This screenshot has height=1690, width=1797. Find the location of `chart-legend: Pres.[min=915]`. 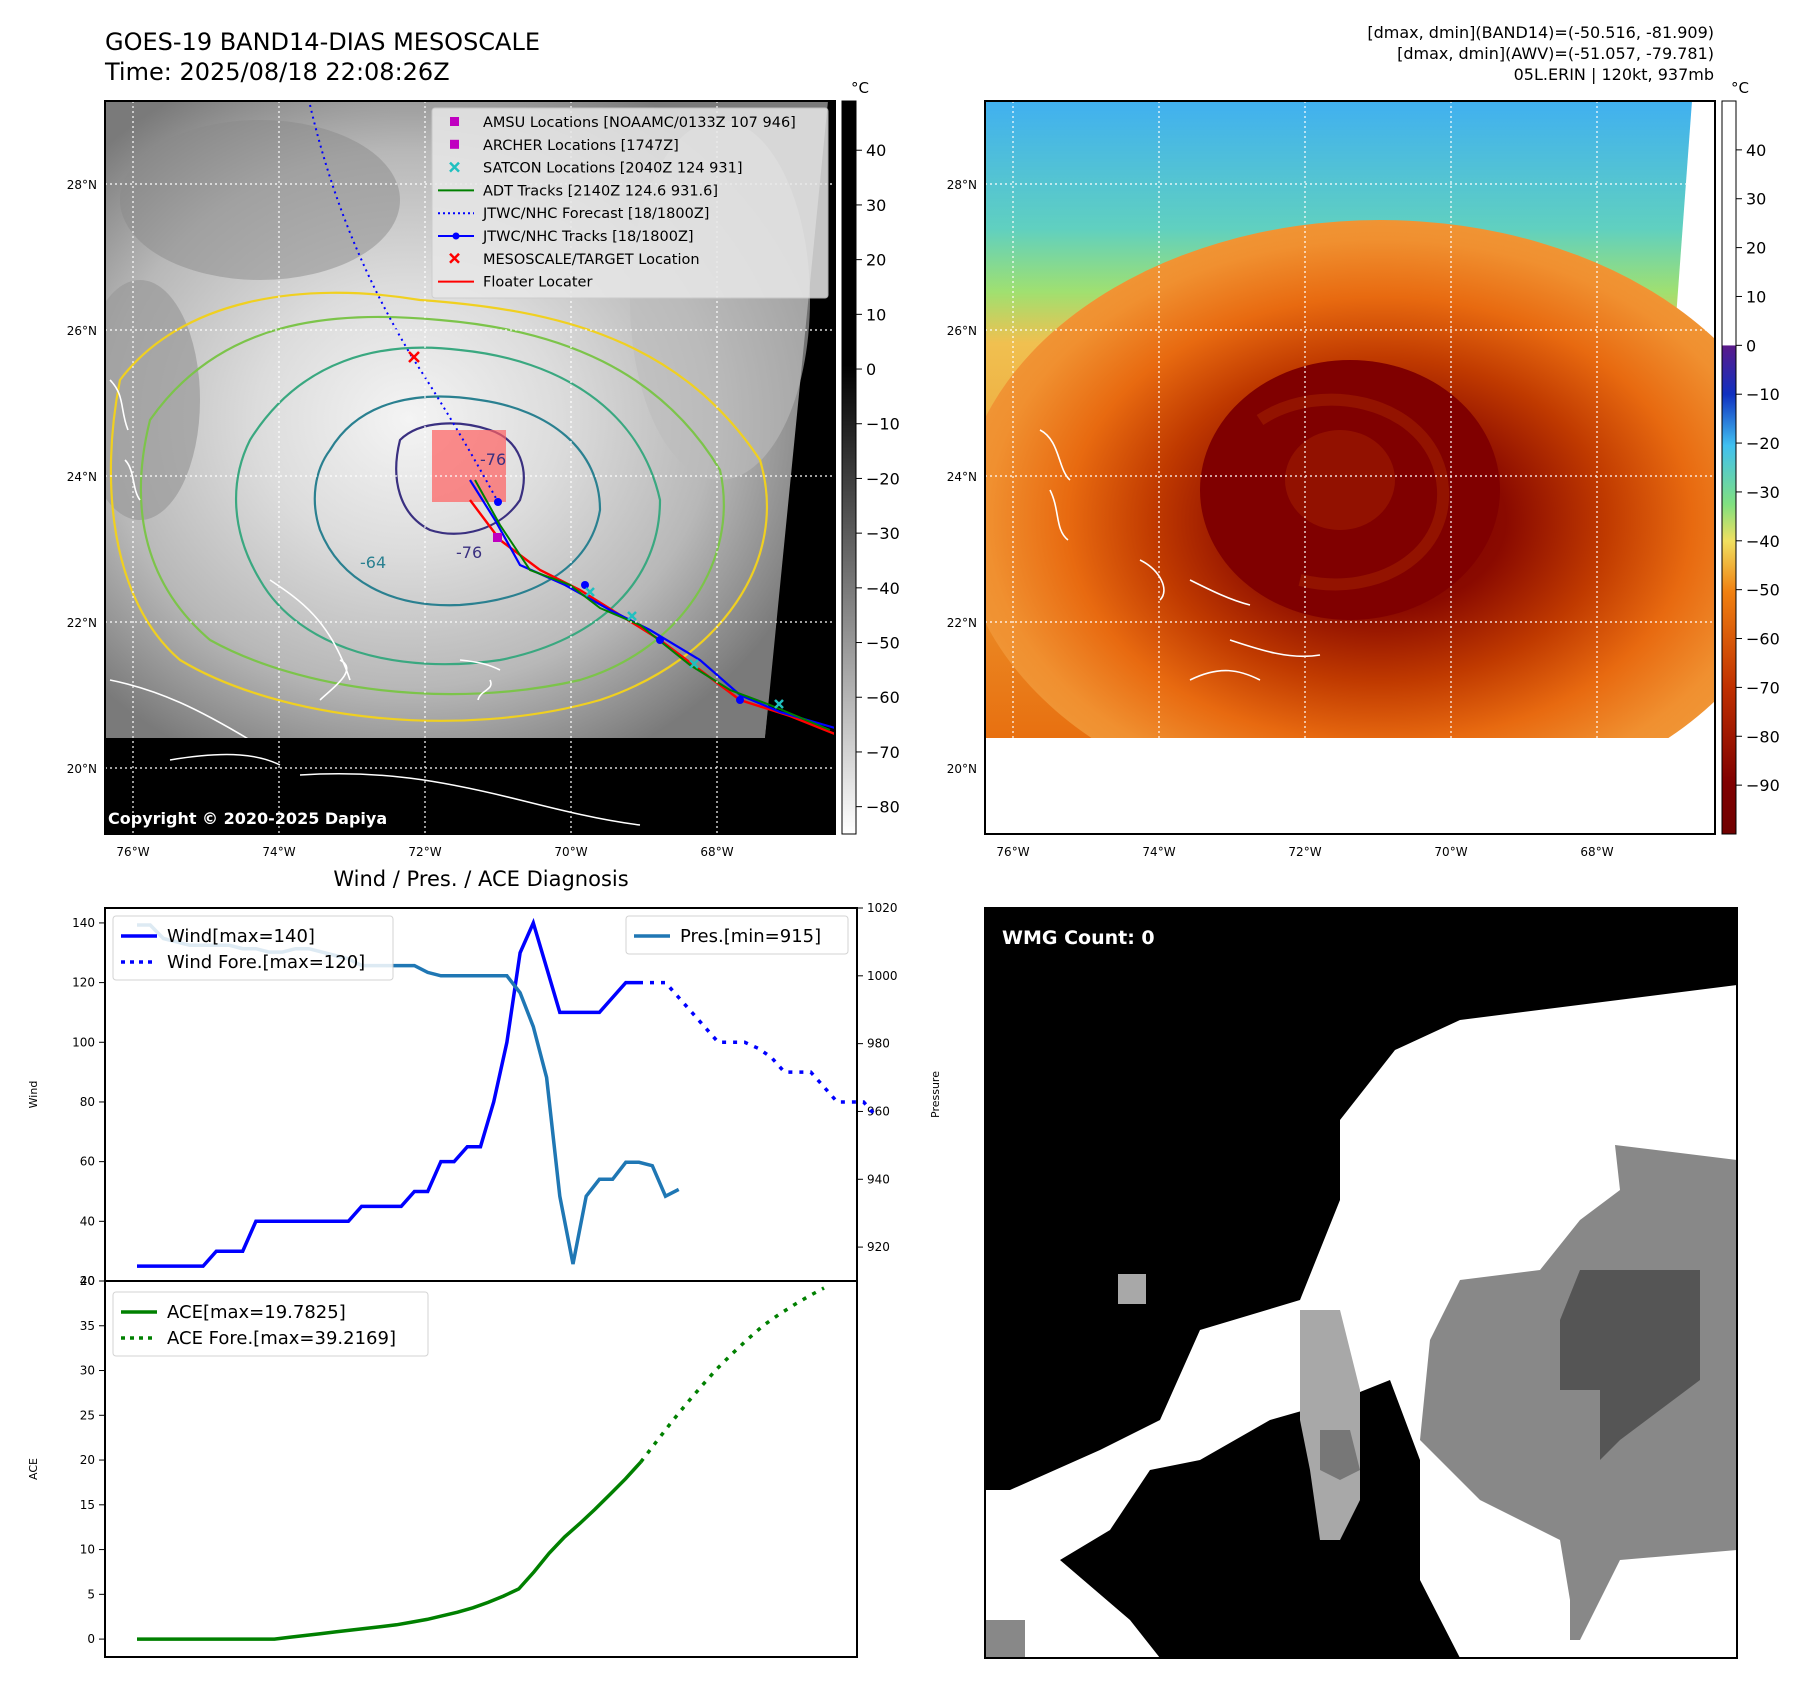

chart-legend: Pres.[min=915] is located at coordinates (737, 935).